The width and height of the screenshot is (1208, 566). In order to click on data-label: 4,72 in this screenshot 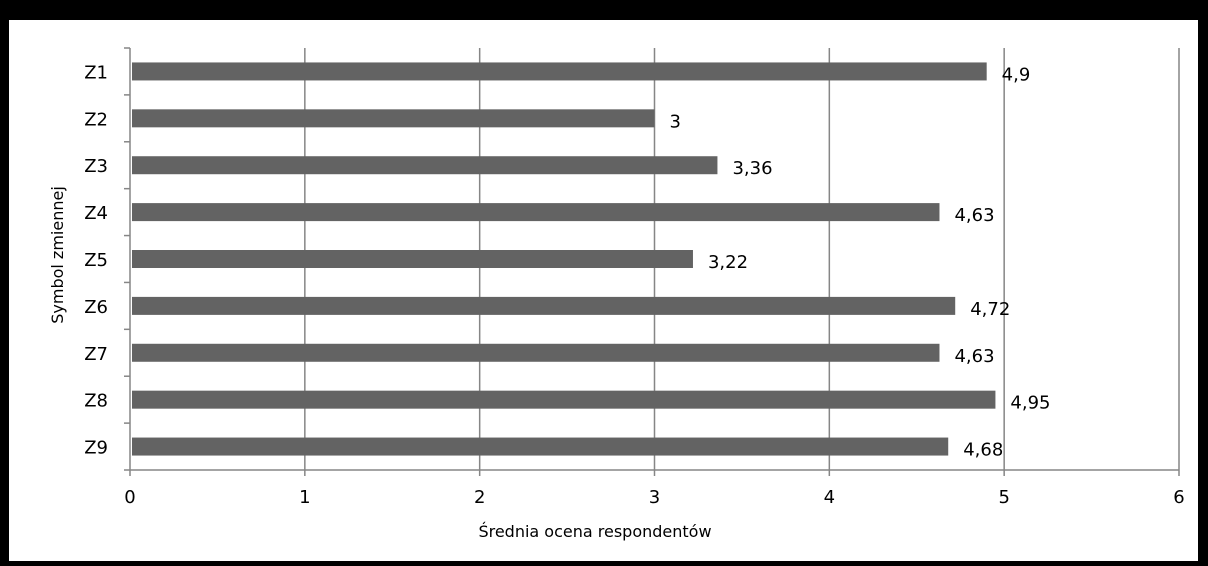, I will do `click(990, 309)`.